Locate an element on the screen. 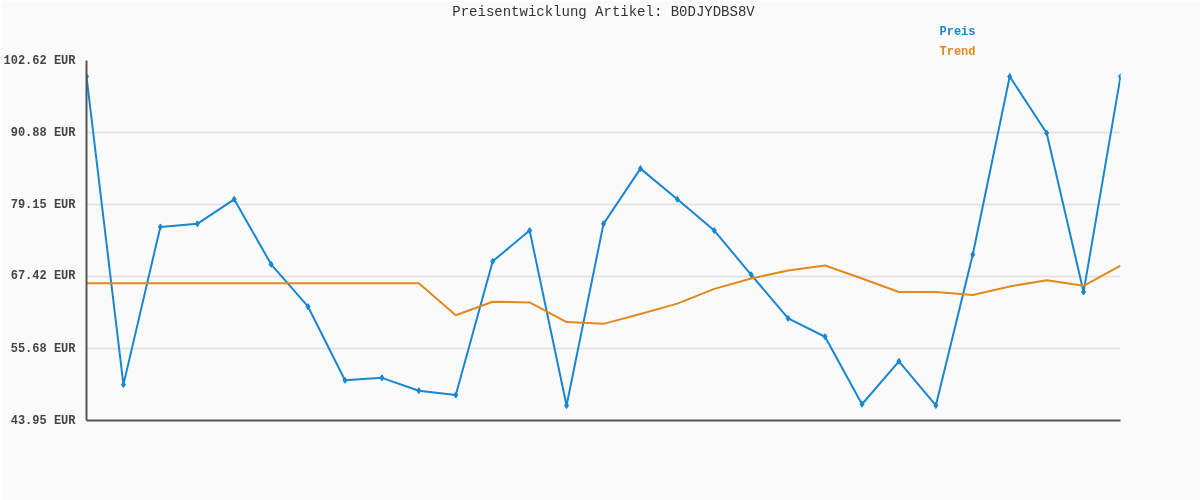 This screenshot has width=1200, height=500. y-tick-label: 102.62 EUR is located at coordinates (40, 60).